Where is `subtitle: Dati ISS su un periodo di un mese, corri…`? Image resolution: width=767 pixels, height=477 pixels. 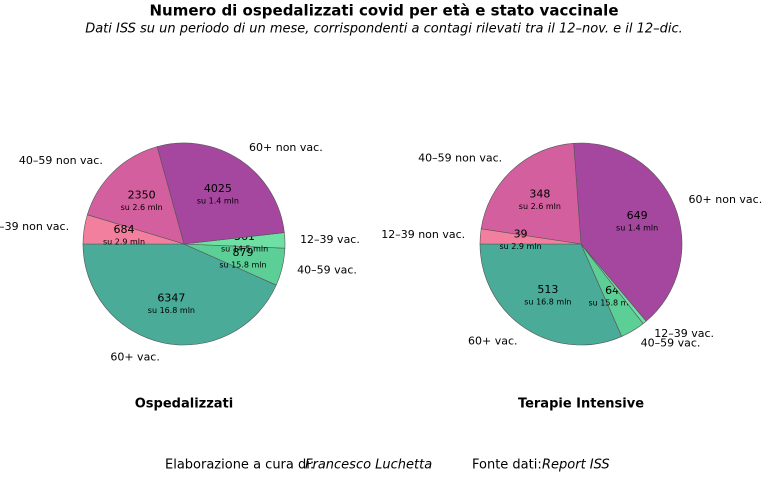 subtitle: Dati ISS su un periodo di un mese, corri… is located at coordinates (384, 29).